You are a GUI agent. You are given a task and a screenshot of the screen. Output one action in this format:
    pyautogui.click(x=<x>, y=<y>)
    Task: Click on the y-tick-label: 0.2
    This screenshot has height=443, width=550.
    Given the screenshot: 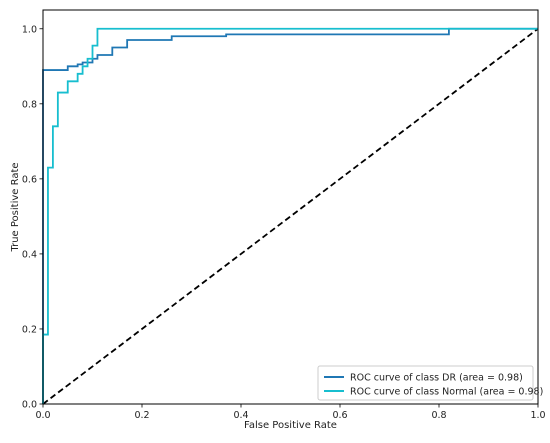 What is the action you would take?
    pyautogui.click(x=29, y=329)
    